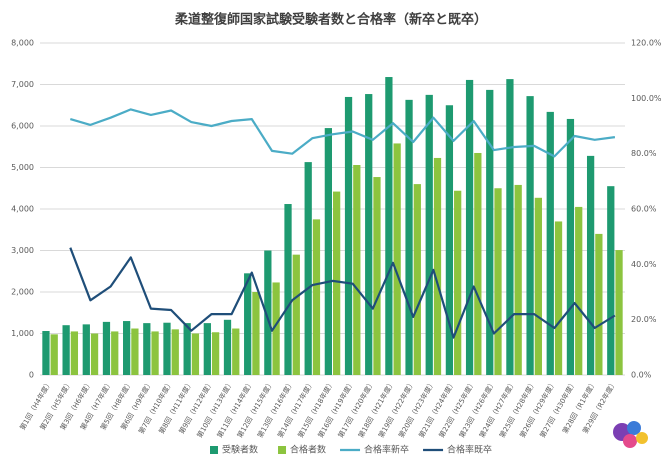  I want to click on y-tick-label: 1,000, so click(22, 333).